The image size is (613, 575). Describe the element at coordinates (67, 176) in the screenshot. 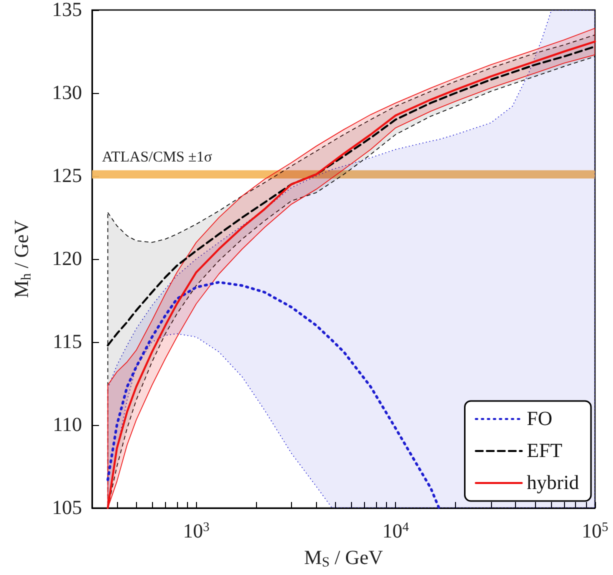

I see `y-tick-label: 125` at that location.